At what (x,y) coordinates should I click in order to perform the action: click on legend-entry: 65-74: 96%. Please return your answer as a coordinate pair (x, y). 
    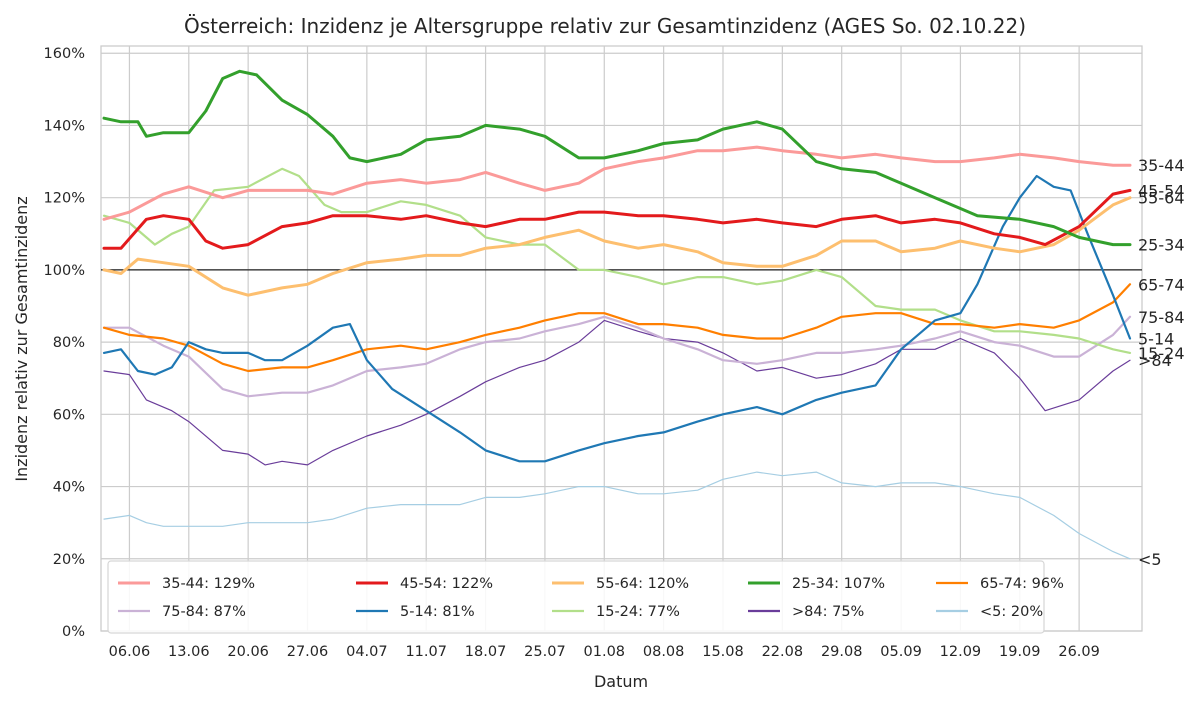
    Looking at the image, I should click on (1022, 584).